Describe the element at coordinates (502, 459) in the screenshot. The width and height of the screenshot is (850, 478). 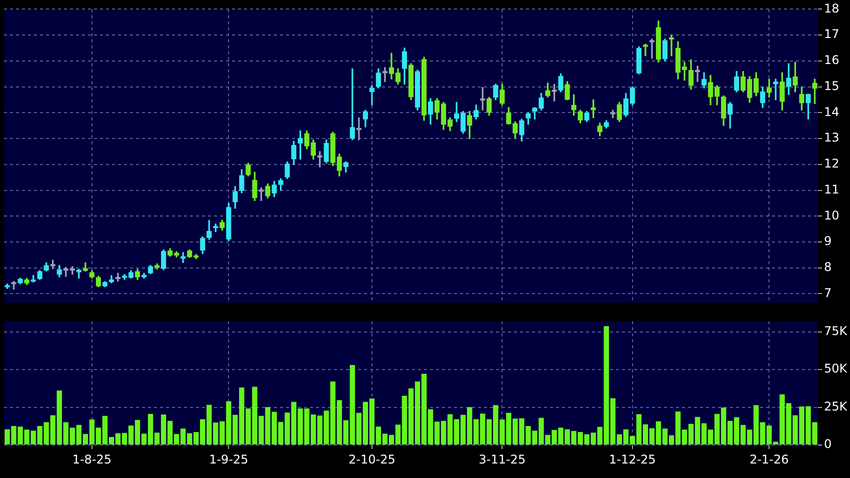
I see `x-tick-label: 3-11-25` at that location.